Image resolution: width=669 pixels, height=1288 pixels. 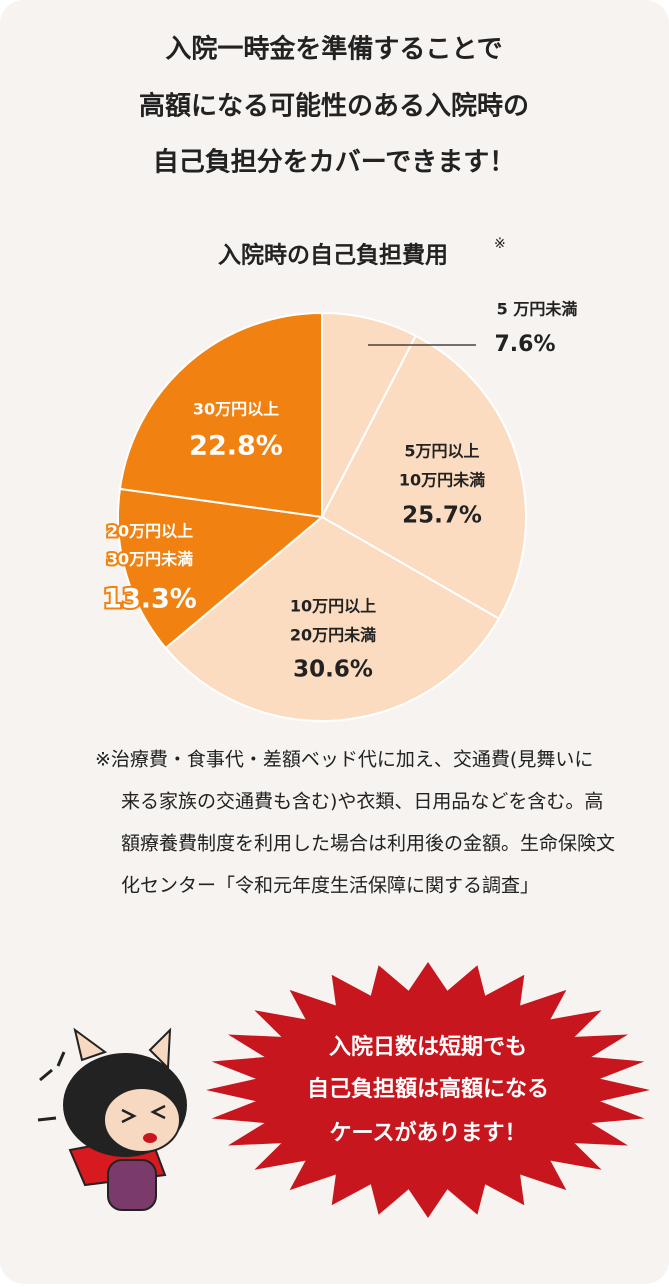 I want to click on value-label: 22.8%, so click(x=236, y=446).